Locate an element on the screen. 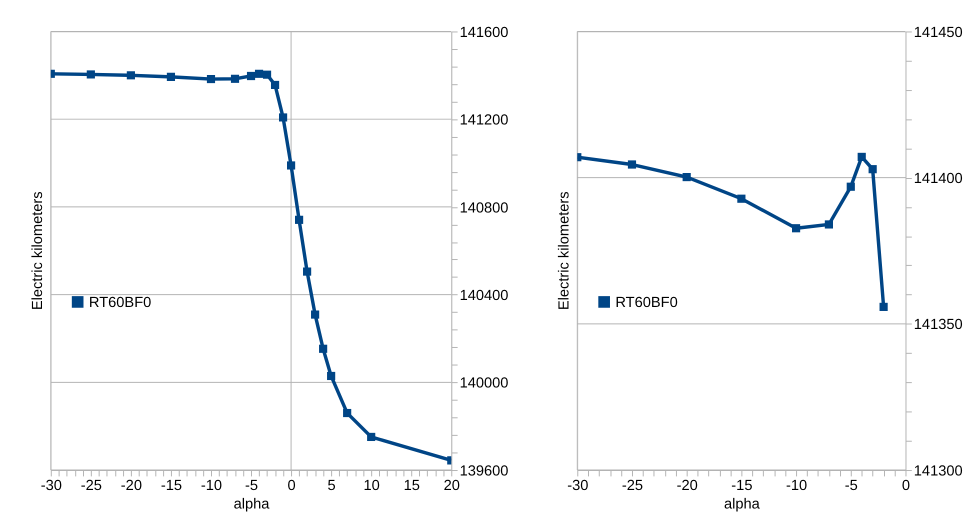  y-tick-label: 139600 is located at coordinates (484, 471).